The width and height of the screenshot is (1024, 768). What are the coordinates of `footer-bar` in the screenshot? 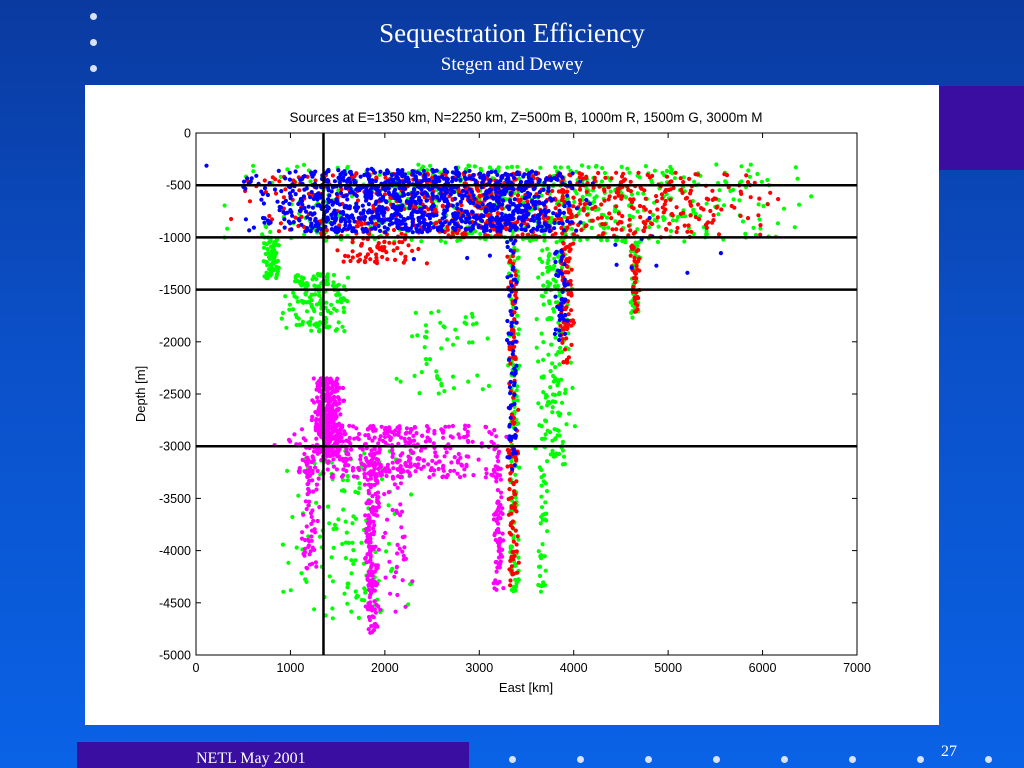 It's located at (273, 755).